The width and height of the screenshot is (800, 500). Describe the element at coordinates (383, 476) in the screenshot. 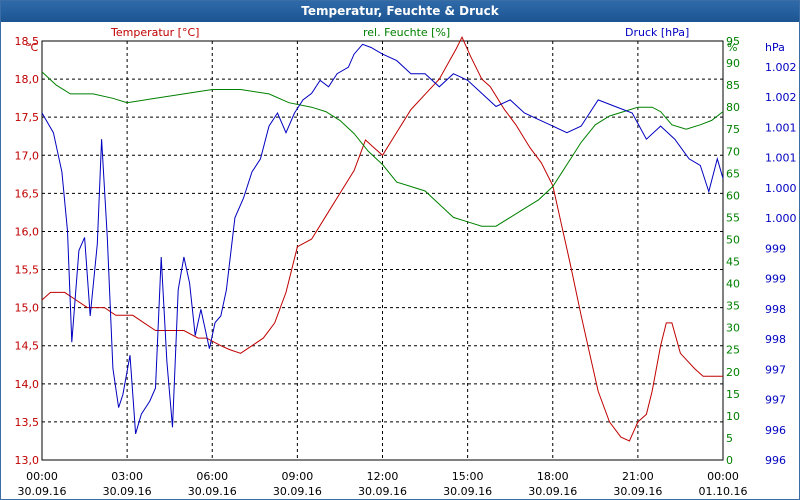

I see `x-tick-time: 12:00` at that location.